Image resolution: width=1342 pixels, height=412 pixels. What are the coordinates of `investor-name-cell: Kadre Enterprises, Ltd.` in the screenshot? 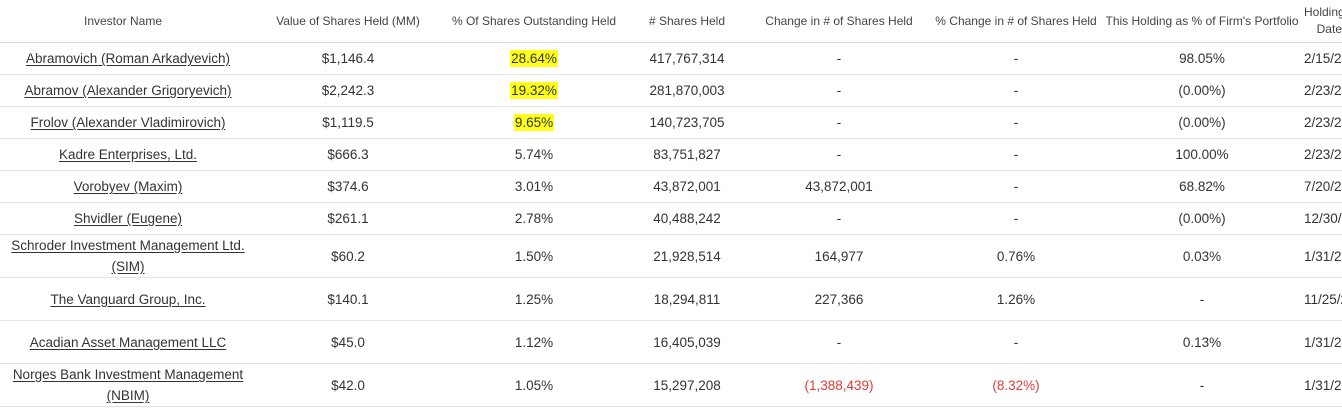 It's located at (128, 154).